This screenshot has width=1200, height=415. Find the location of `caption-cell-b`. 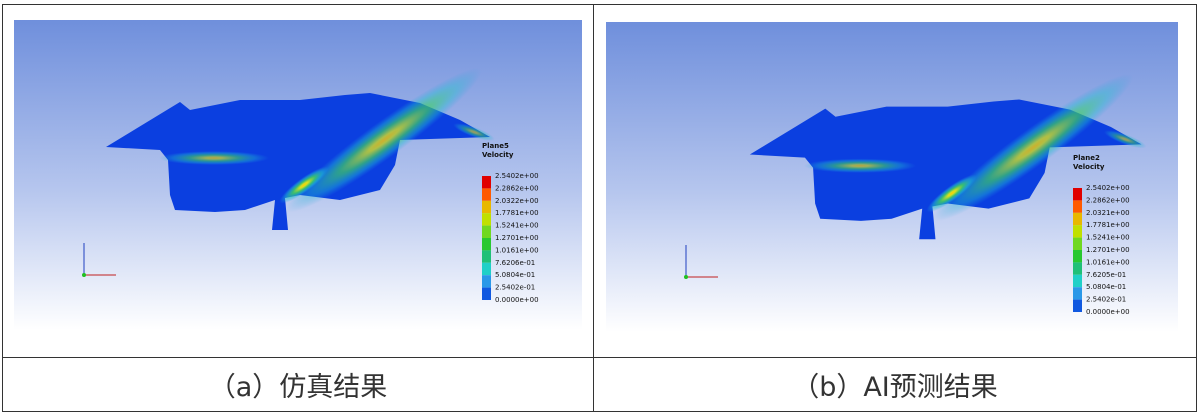

caption-cell-b is located at coordinates (895, 384).